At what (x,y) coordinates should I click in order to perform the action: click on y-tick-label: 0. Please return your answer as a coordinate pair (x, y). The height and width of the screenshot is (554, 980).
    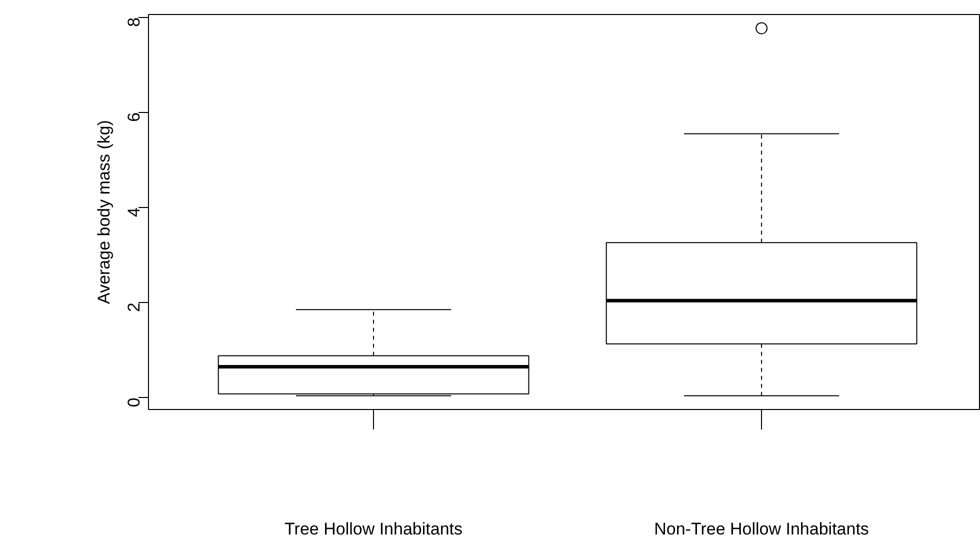
    Looking at the image, I should click on (134, 403).